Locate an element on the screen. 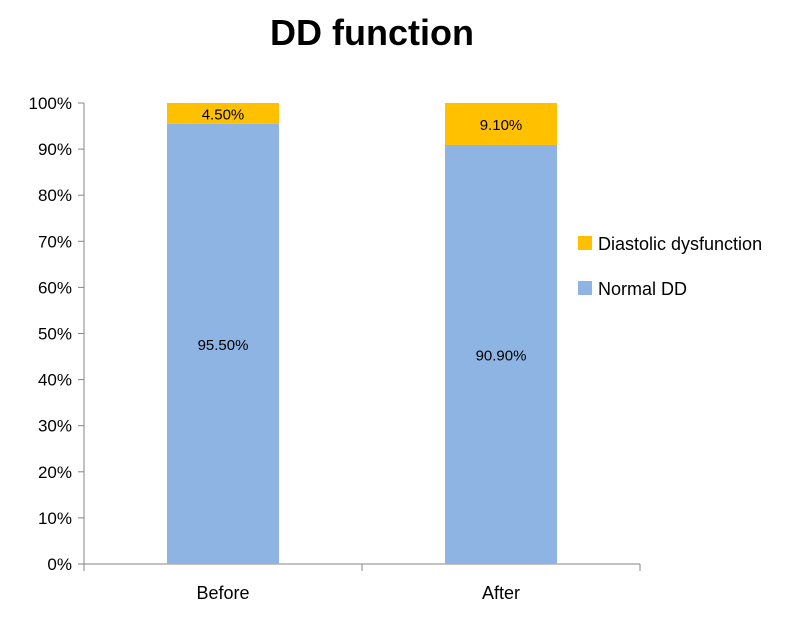 This screenshot has width=800, height=619. y-tick-label: 10% is located at coordinates (55, 518).